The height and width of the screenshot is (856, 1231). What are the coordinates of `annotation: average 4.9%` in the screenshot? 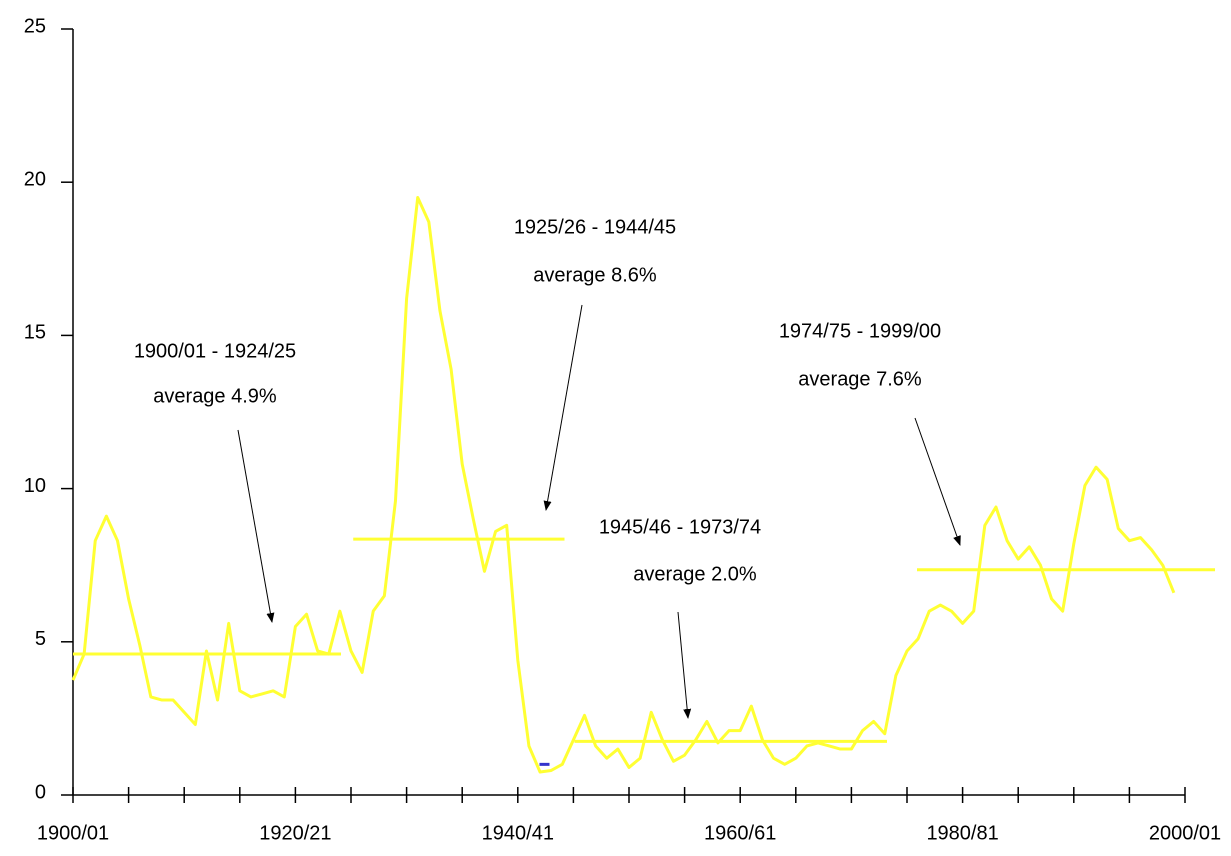 It's located at (215, 396).